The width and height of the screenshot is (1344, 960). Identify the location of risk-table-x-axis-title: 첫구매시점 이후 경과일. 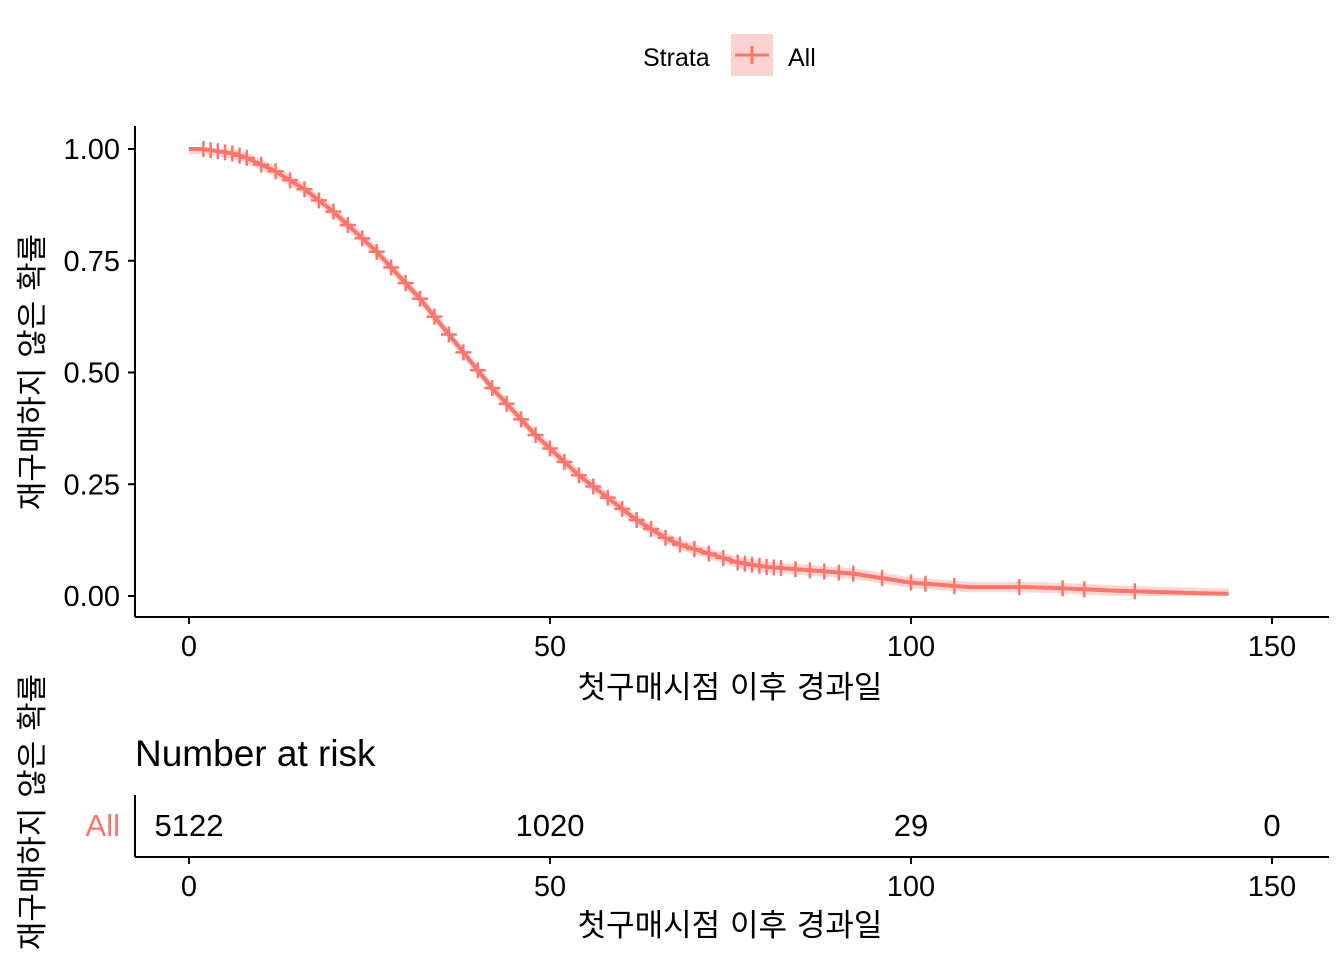
(730, 926).